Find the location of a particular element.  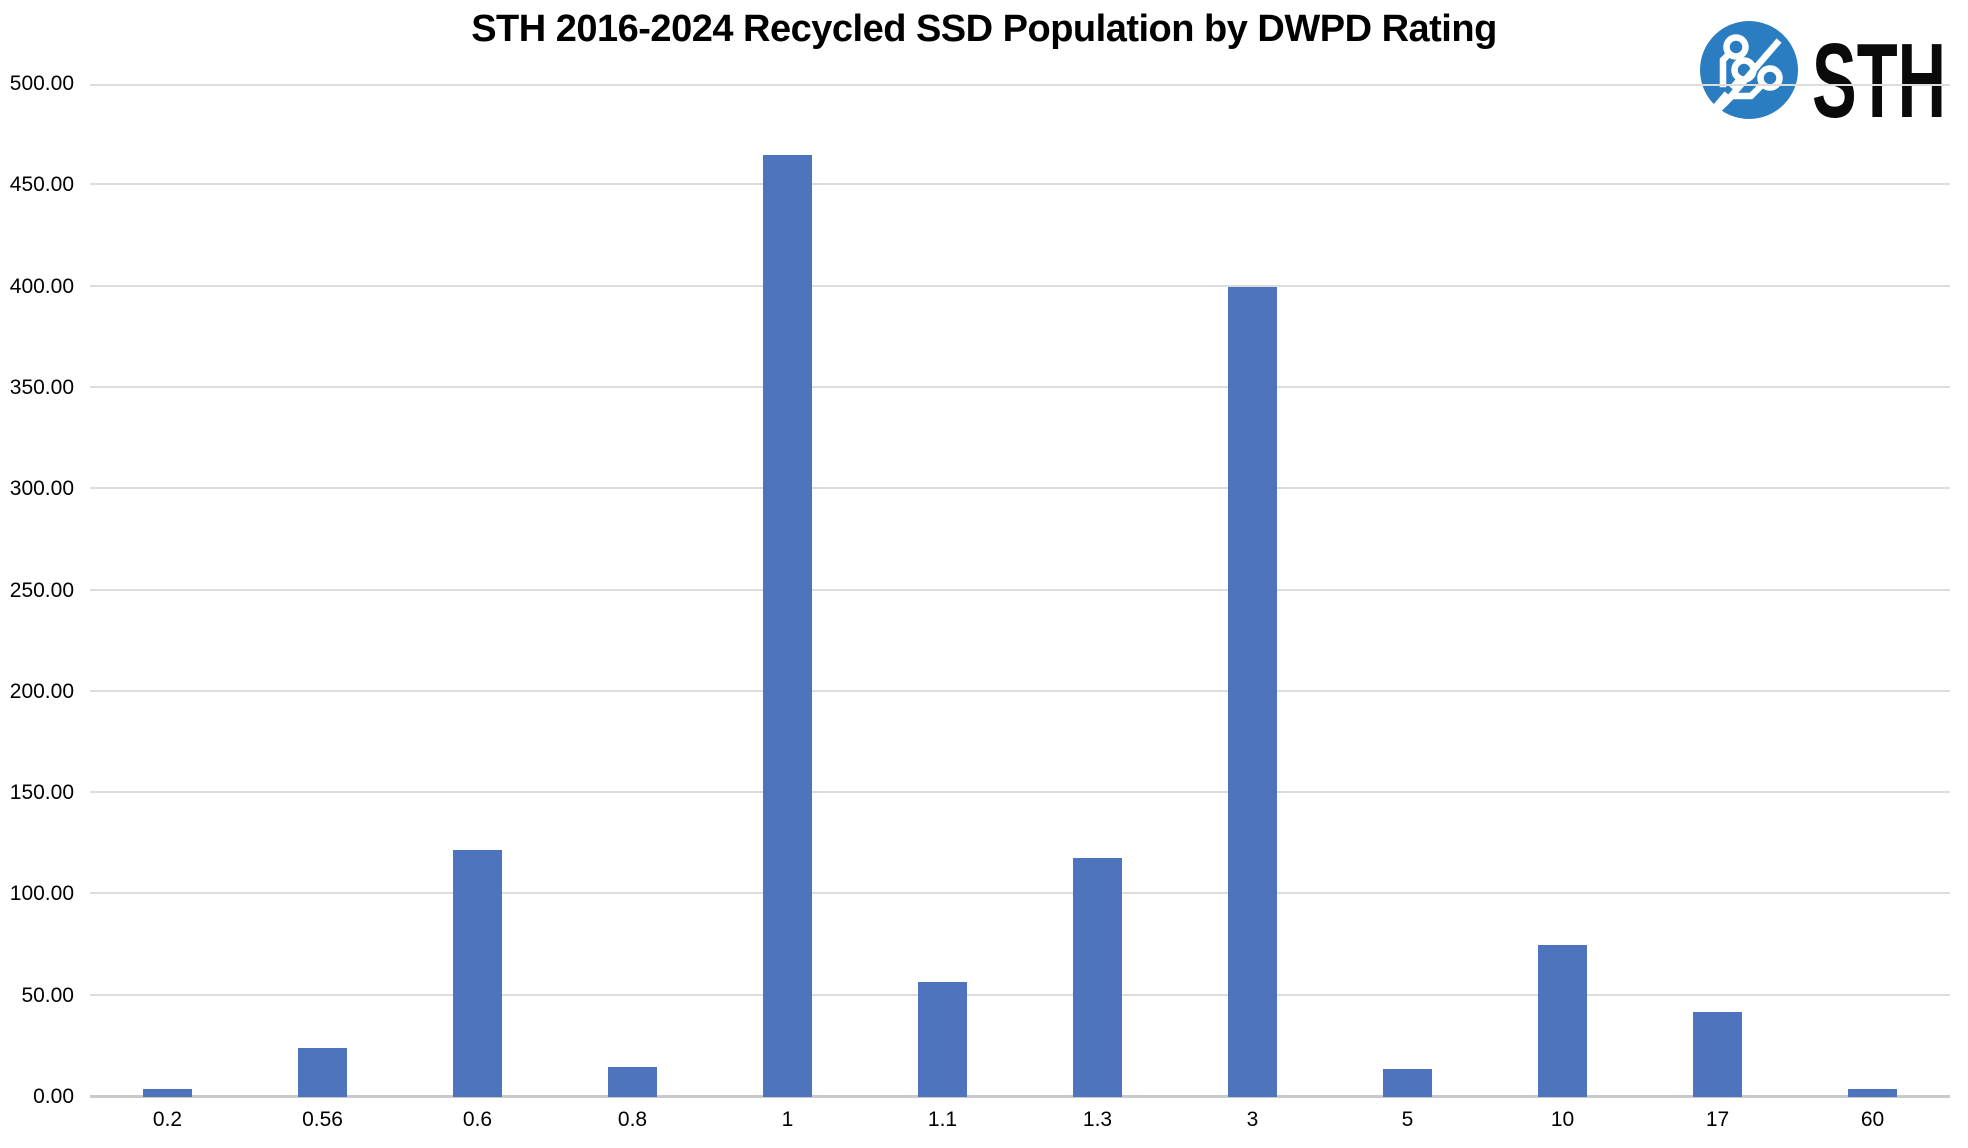

bar-dwpd-0.6 is located at coordinates (477, 973).